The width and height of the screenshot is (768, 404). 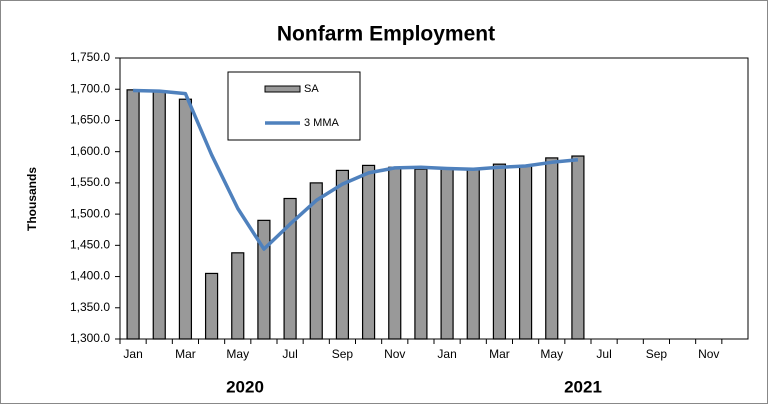 What do you see at coordinates (90, 338) in the screenshot?
I see `y-tick-label: 1,300.0` at bounding box center [90, 338].